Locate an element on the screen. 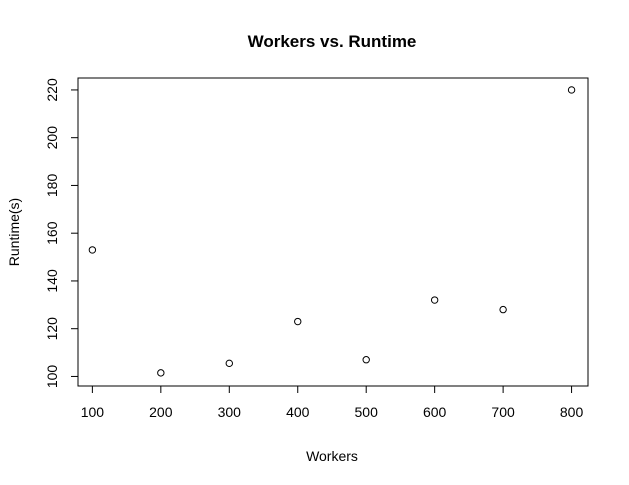  y-axis-label: Runtime(s) is located at coordinates (14, 232).